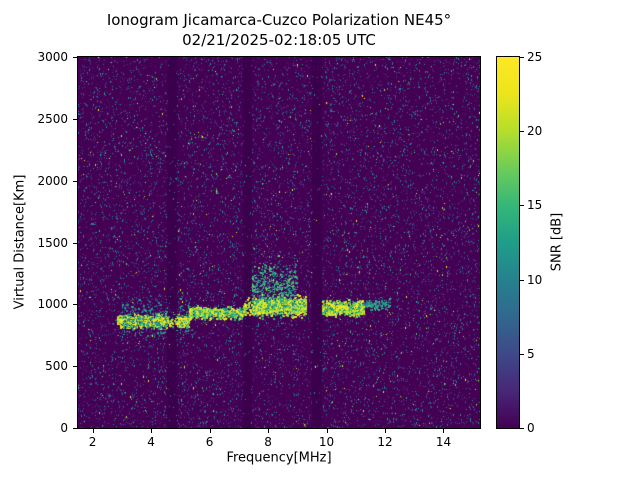 This screenshot has width=640, height=480. Describe the element at coordinates (443, 442) in the screenshot. I see `x-tick-label: 14` at that location.